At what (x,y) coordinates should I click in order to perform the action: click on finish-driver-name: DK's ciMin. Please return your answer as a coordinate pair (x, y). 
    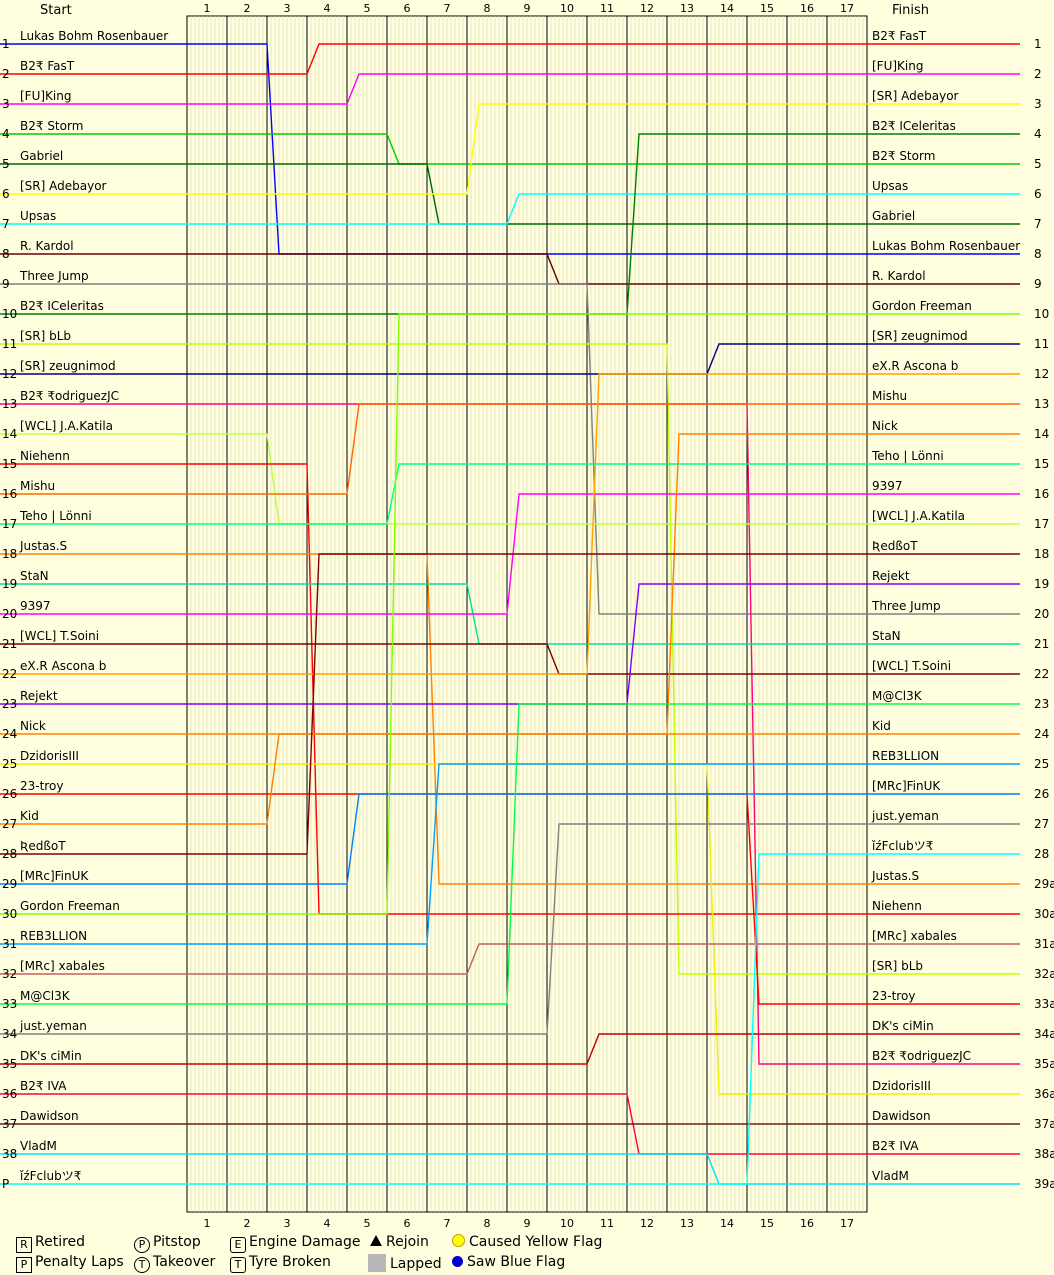
    Looking at the image, I should click on (903, 1026).